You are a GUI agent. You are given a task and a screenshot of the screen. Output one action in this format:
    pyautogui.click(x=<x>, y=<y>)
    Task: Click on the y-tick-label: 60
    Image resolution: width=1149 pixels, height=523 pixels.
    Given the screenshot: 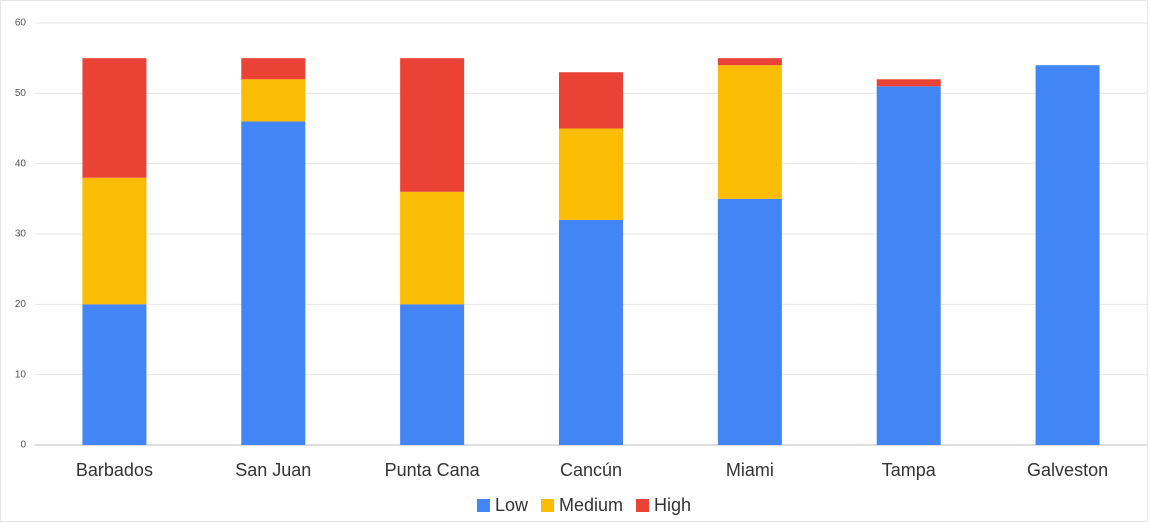 What is the action you would take?
    pyautogui.click(x=21, y=23)
    